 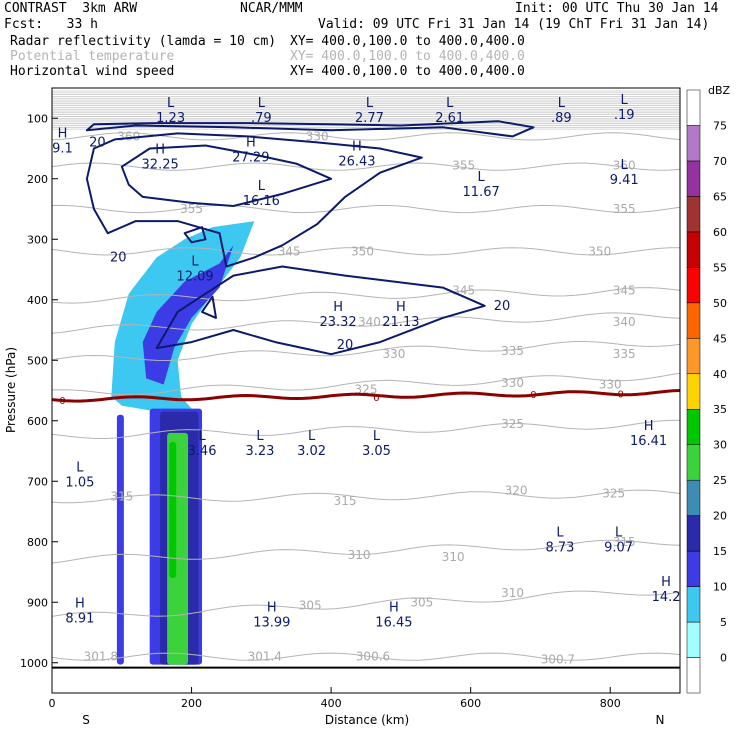 What do you see at coordinates (37, 542) in the screenshot?
I see `y-tick-label: 800` at bounding box center [37, 542].